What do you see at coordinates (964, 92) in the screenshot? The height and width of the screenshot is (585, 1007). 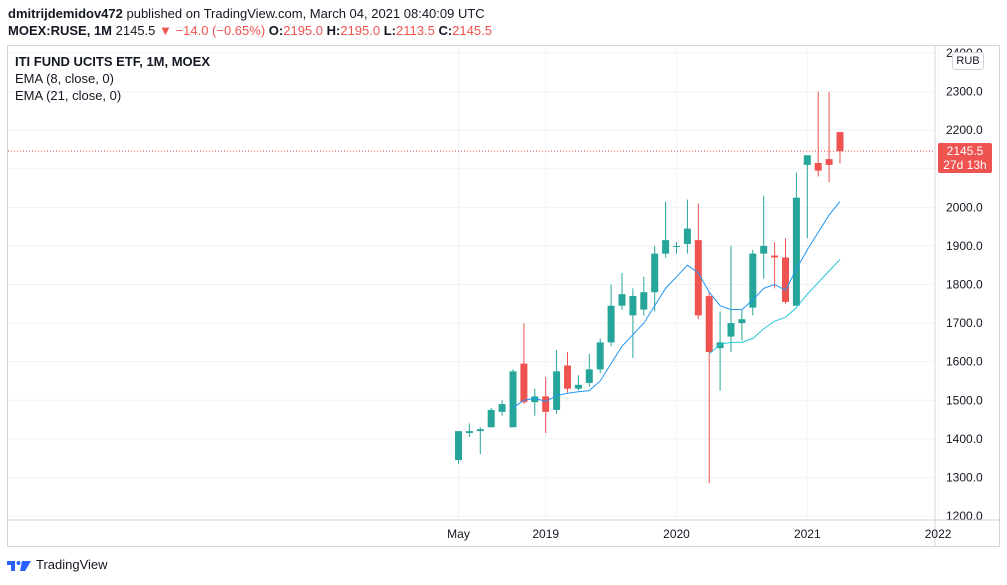 I see `price-tick-label: 2300.0` at bounding box center [964, 92].